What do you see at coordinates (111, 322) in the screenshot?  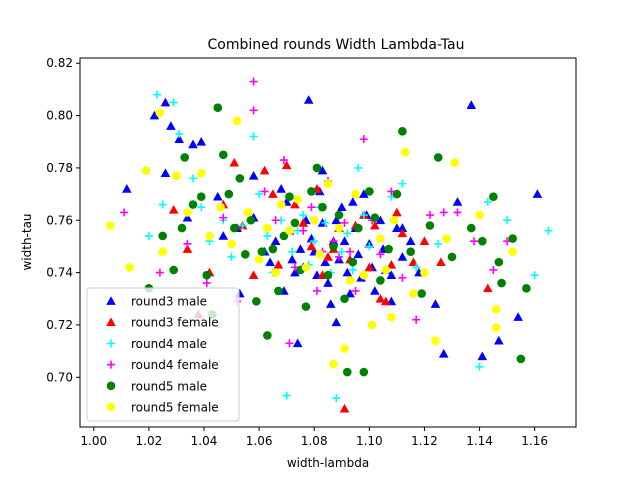 I see `legend-marker-round3-female` at bounding box center [111, 322].